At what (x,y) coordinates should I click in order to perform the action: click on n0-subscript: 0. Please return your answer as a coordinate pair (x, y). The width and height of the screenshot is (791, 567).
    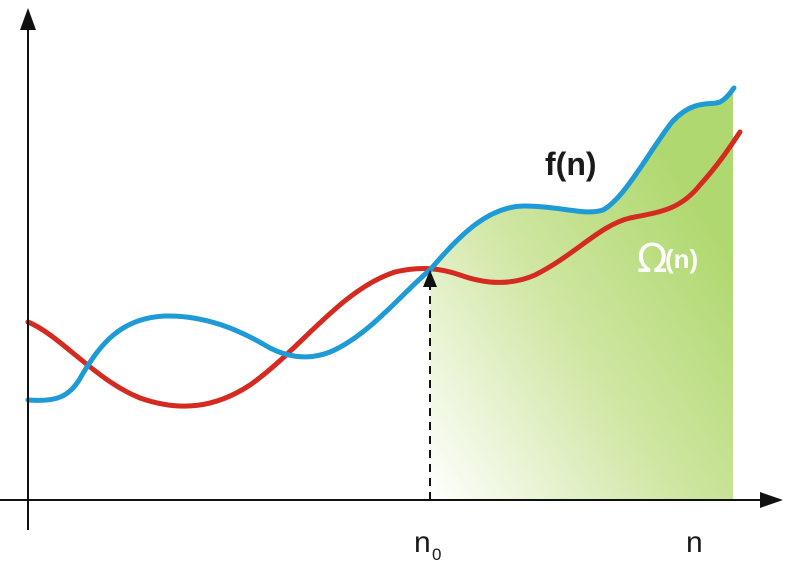
    Looking at the image, I should click on (436, 554).